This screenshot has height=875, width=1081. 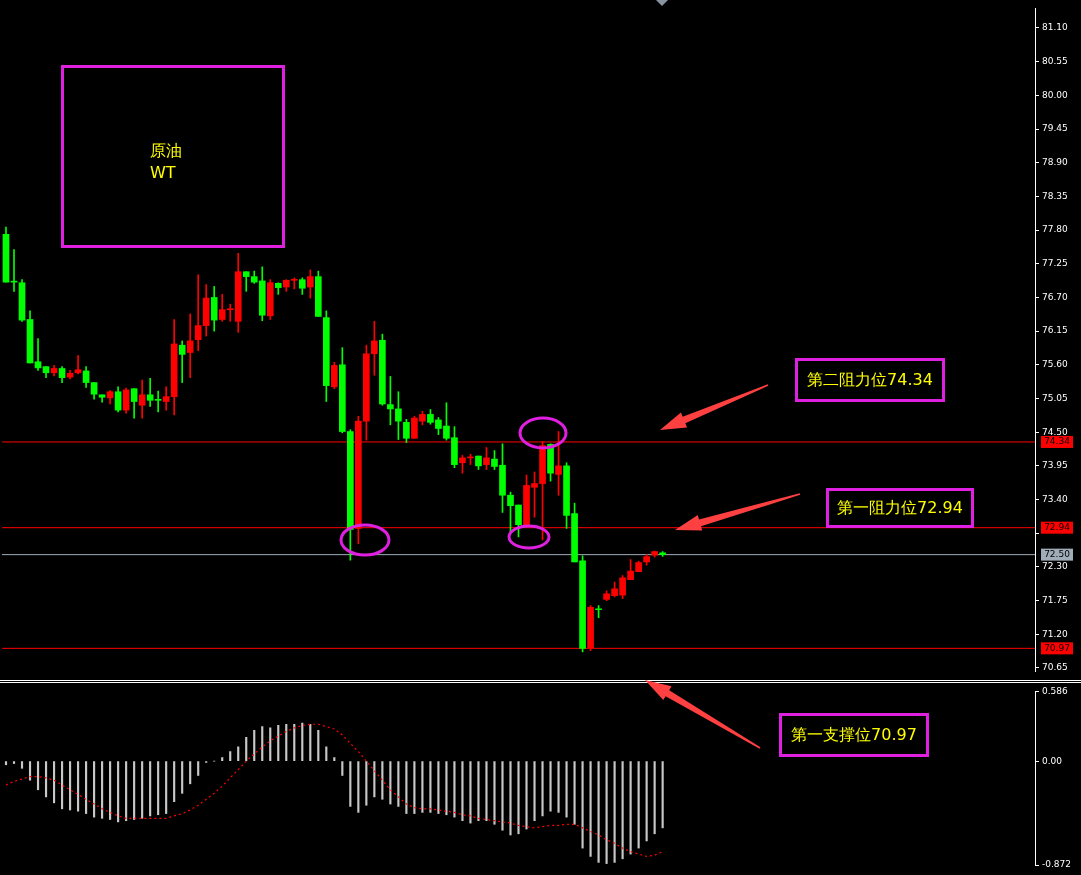 What do you see at coordinates (1055, 498) in the screenshot?
I see `y-tick-label: 73.40` at bounding box center [1055, 498].